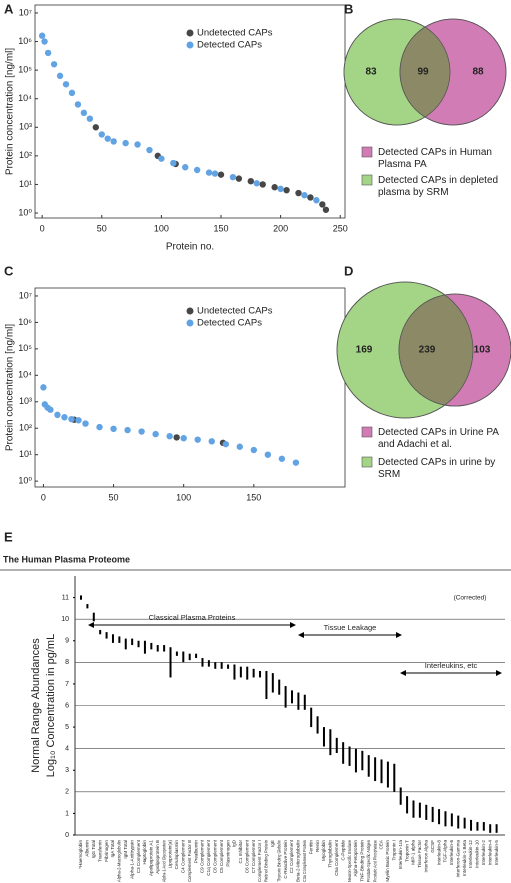 This screenshot has width=511, height=883. Describe the element at coordinates (496, 853) in the screenshot. I see `x-tick-label: Interleukin-5` at that location.